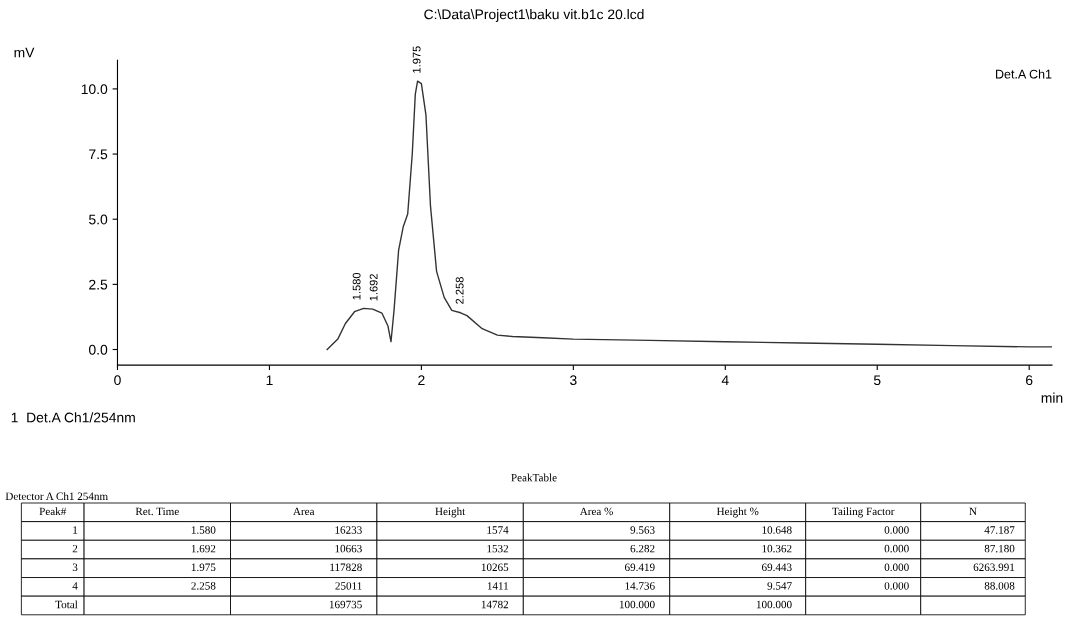 This screenshot has height=621, width=1068. What do you see at coordinates (640, 567) in the screenshot?
I see `text: 69.419` at bounding box center [640, 567].